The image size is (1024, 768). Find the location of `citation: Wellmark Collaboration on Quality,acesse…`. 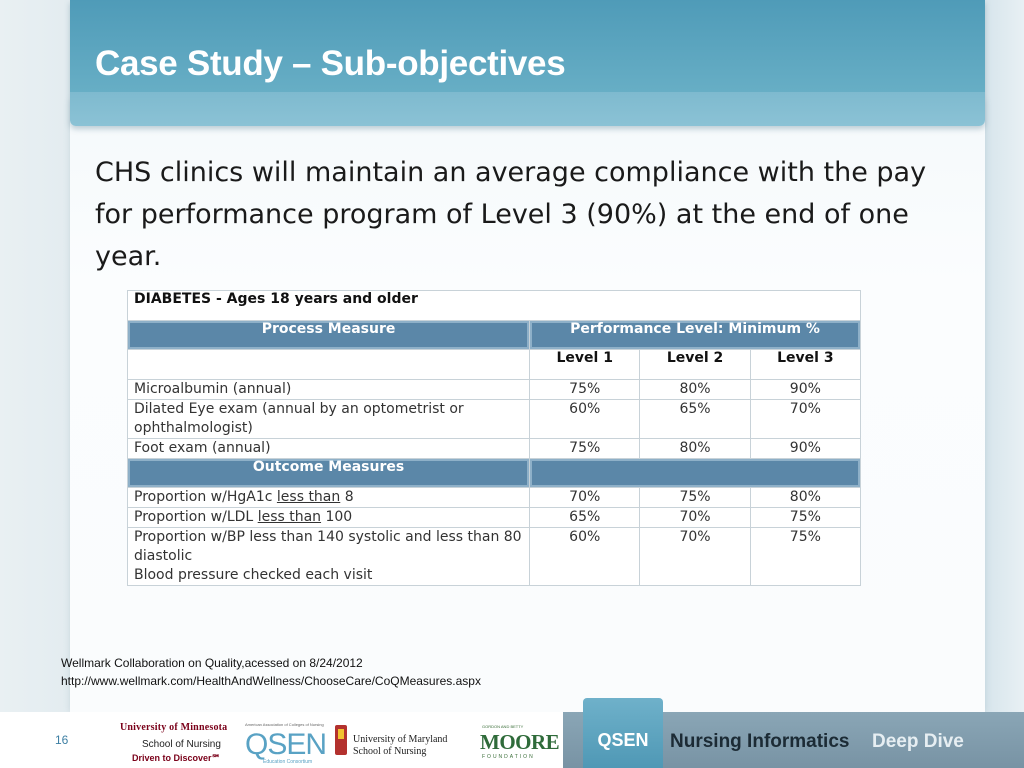

citation: Wellmark Collaboration on Quality,acesse… is located at coordinates (271, 672).